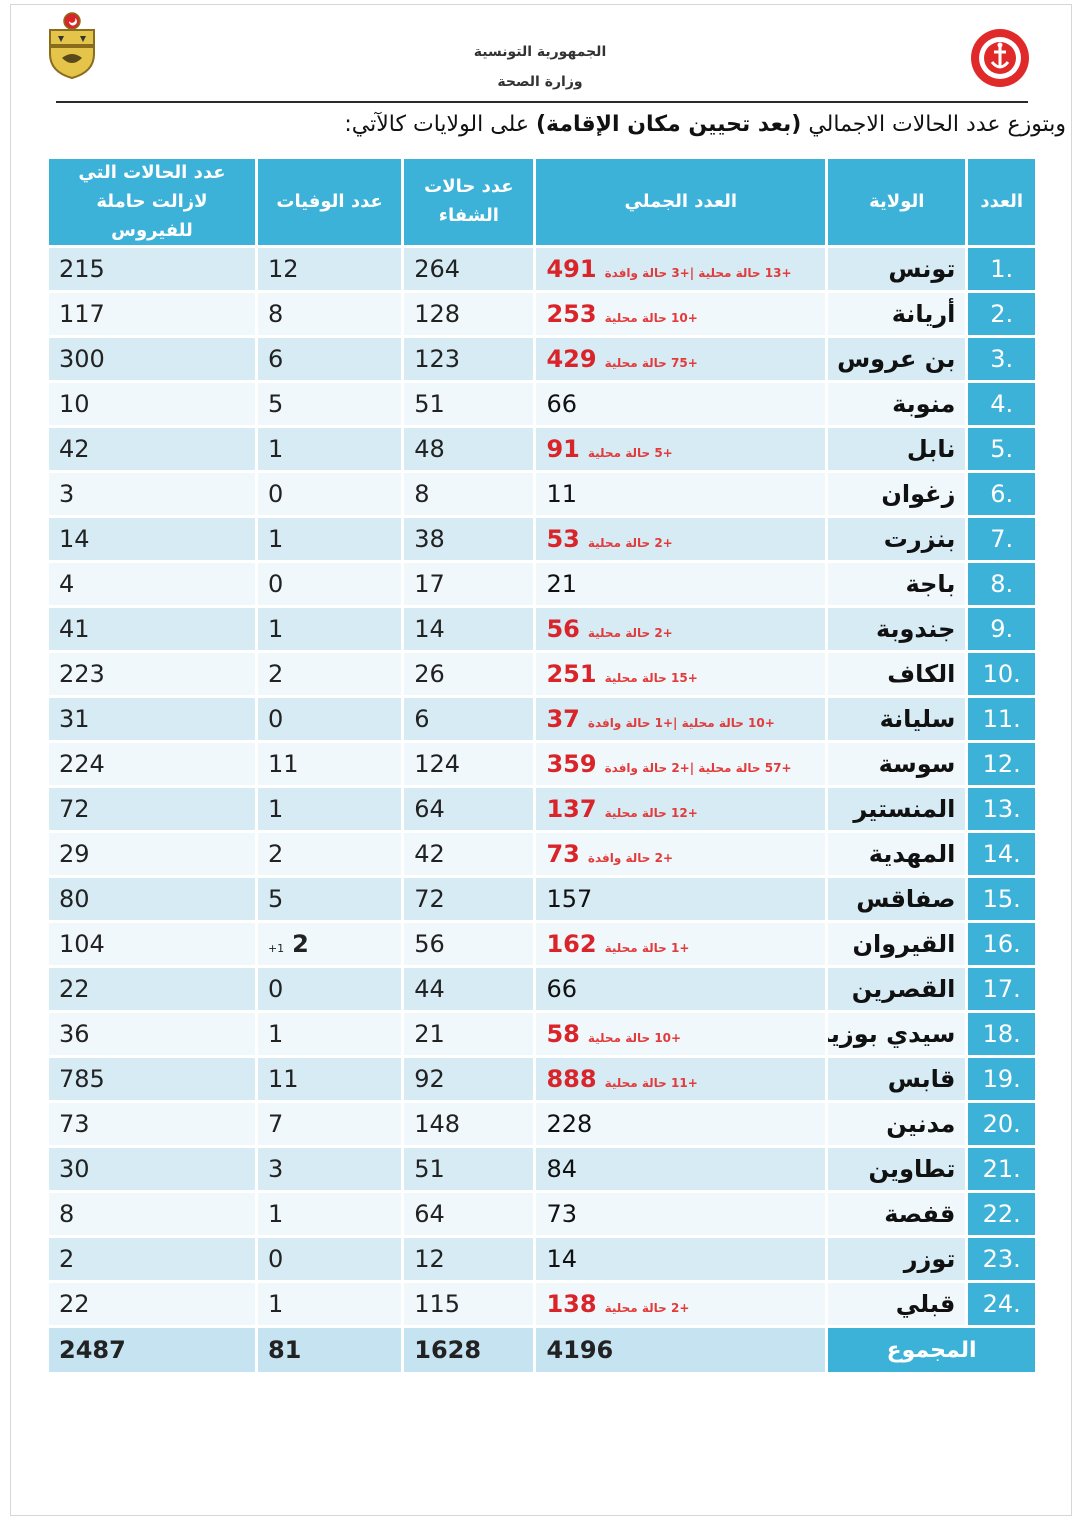  What do you see at coordinates (152, 269) in the screenshot?
I see `active-cases-value: 215` at bounding box center [152, 269].